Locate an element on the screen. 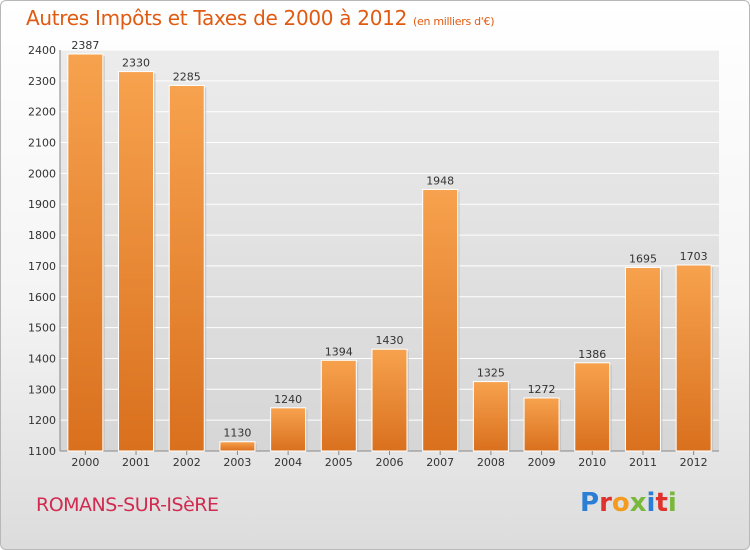 The image size is (750, 550). x-tick-label: 2010 is located at coordinates (592, 462).